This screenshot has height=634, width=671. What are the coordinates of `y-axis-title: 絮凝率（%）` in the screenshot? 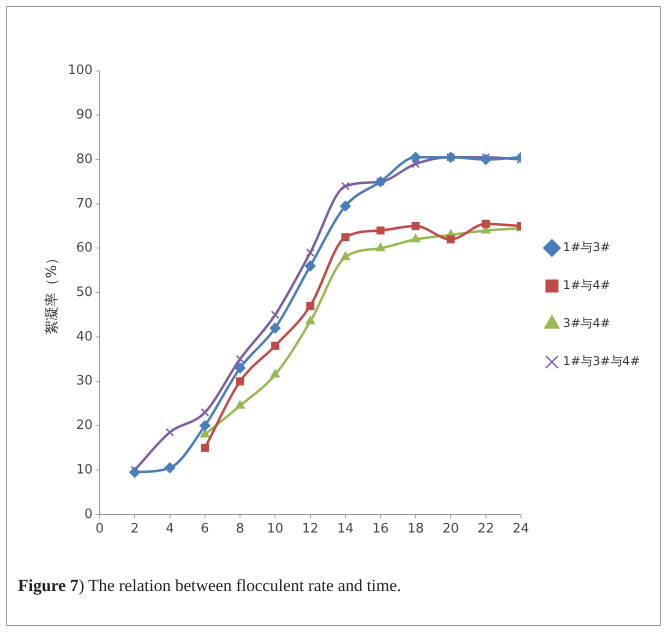 It's located at (52, 292).